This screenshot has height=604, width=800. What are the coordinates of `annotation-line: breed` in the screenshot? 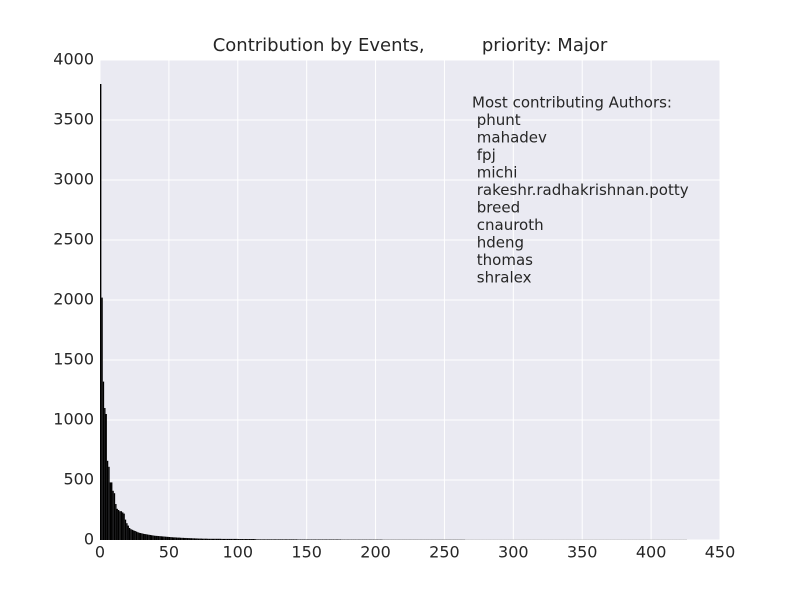 It's located at (496, 208).